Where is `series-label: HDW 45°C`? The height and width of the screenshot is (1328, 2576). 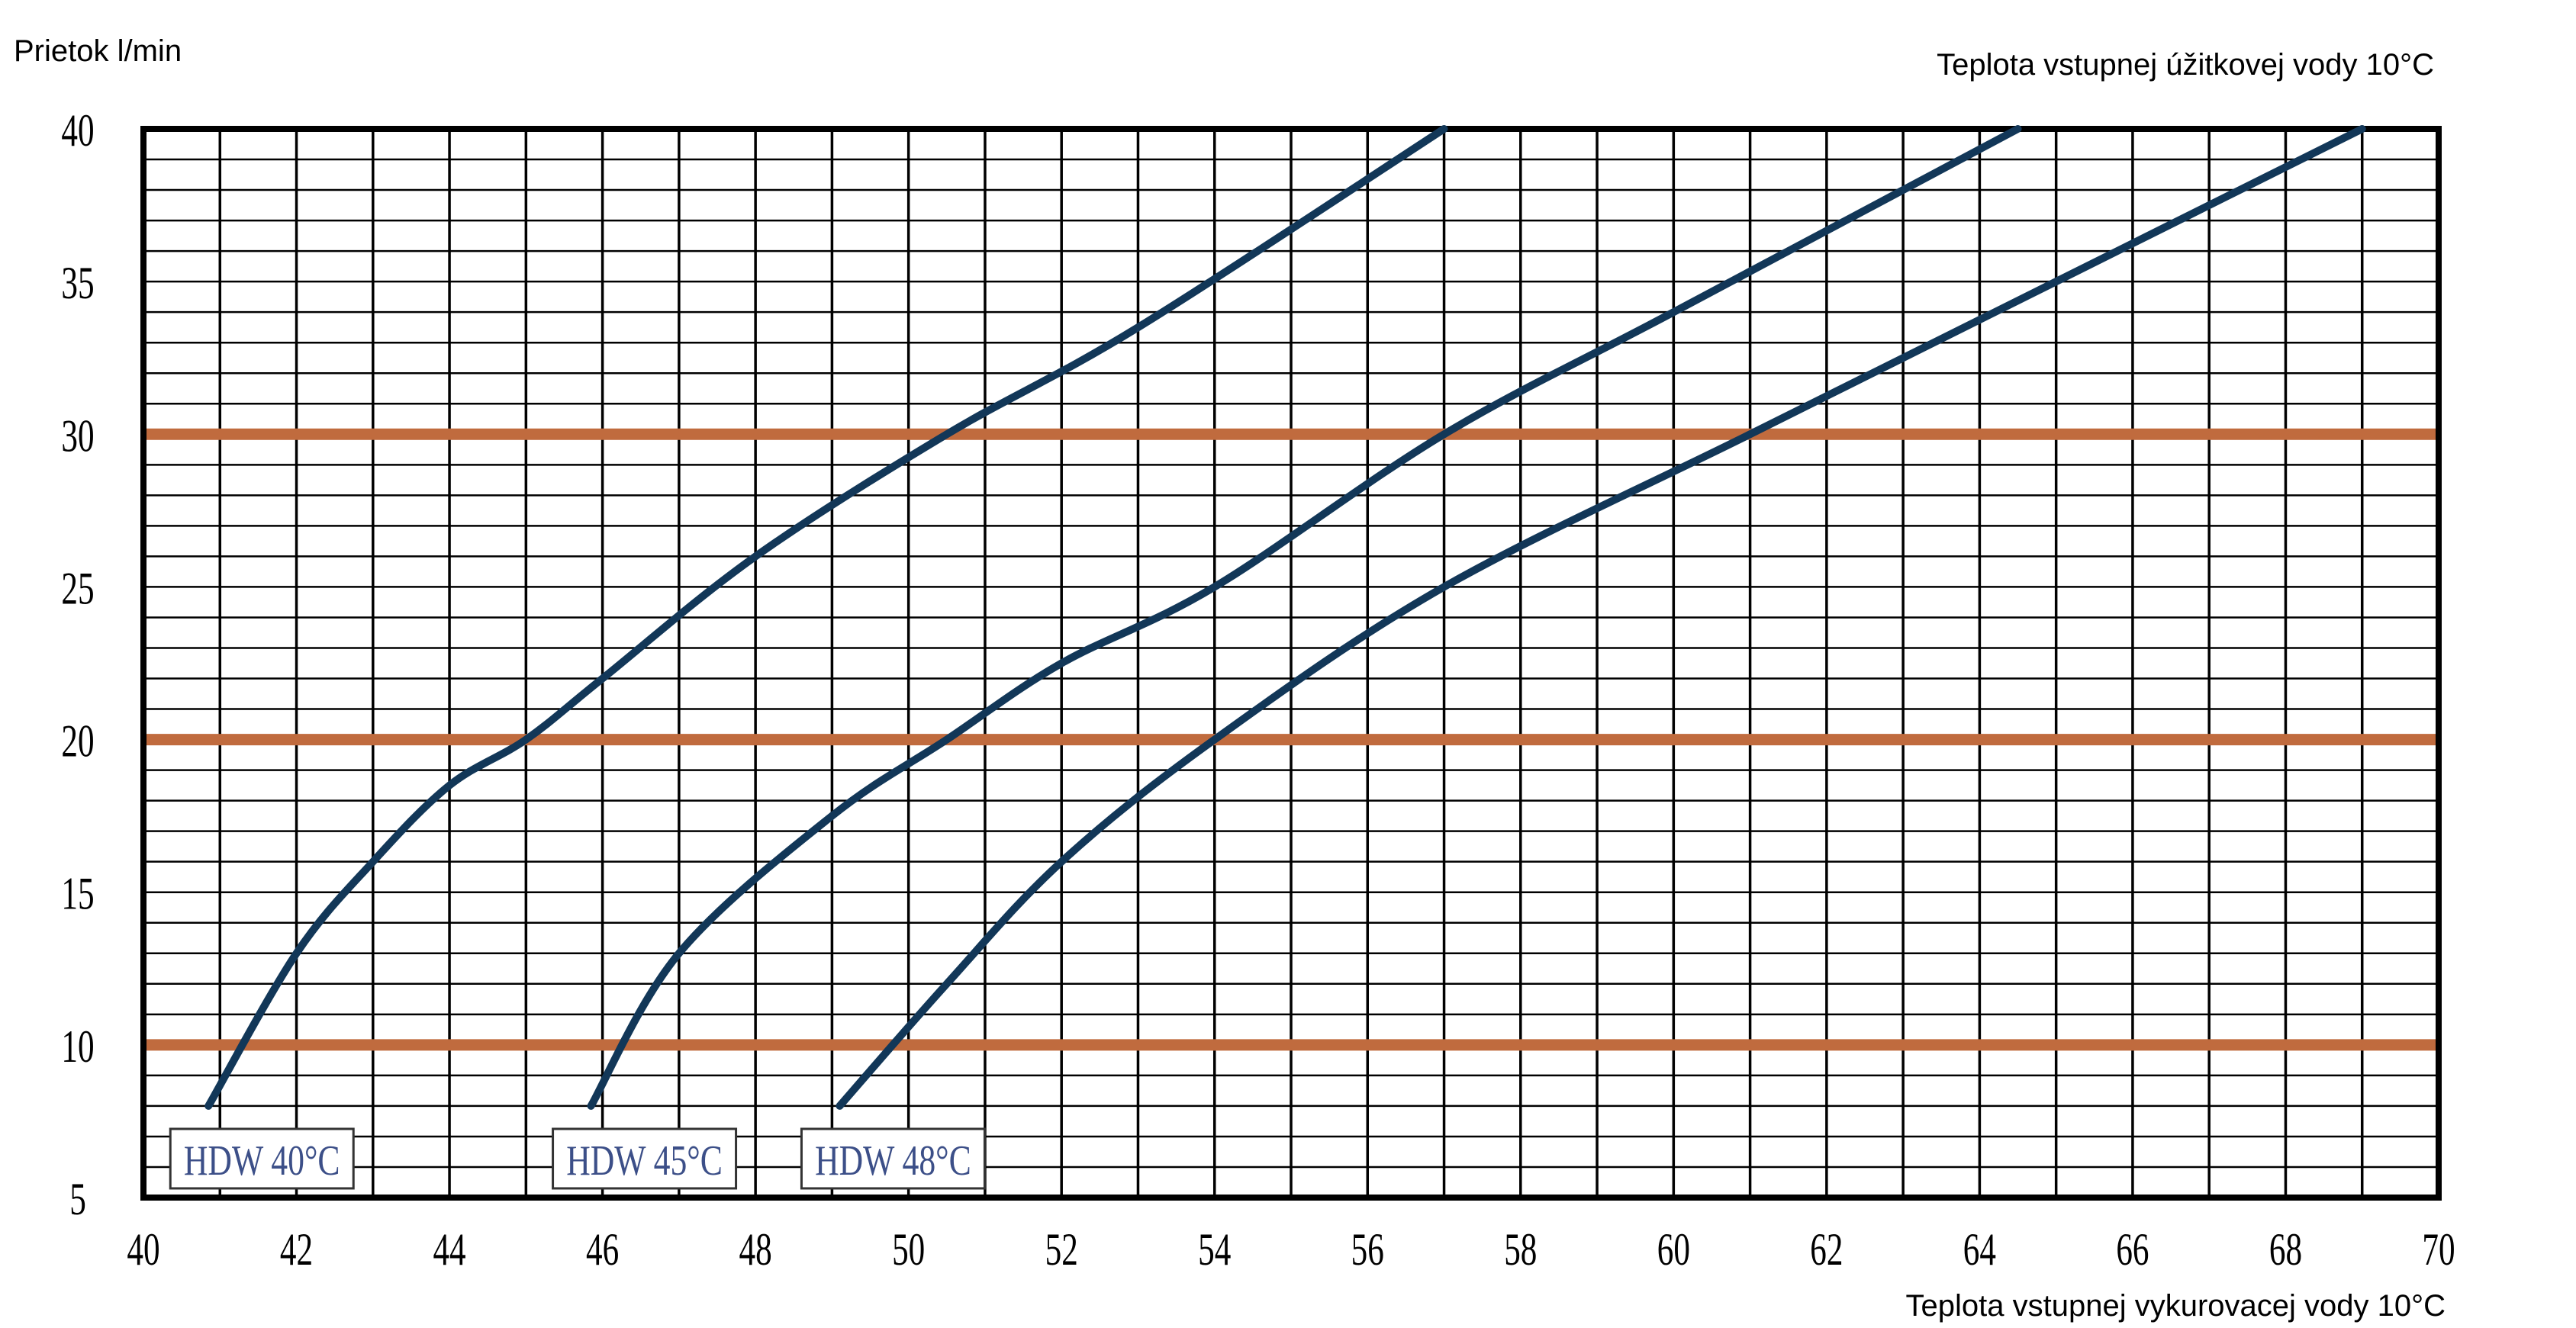 series-label: HDW 45°C is located at coordinates (644, 1160).